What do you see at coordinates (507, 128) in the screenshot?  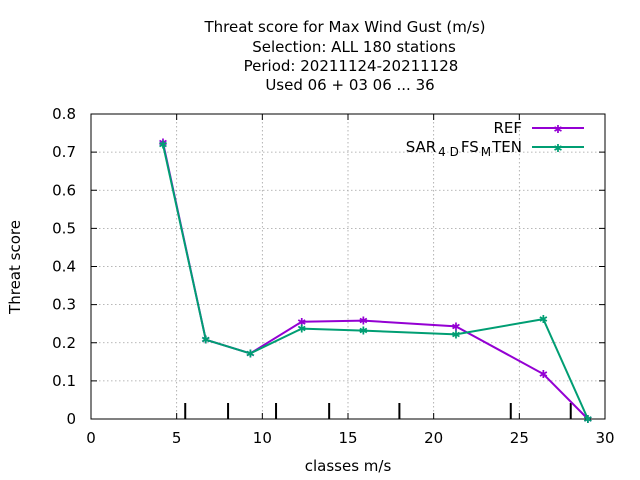 I see `legend-label-ref: REF` at bounding box center [507, 128].